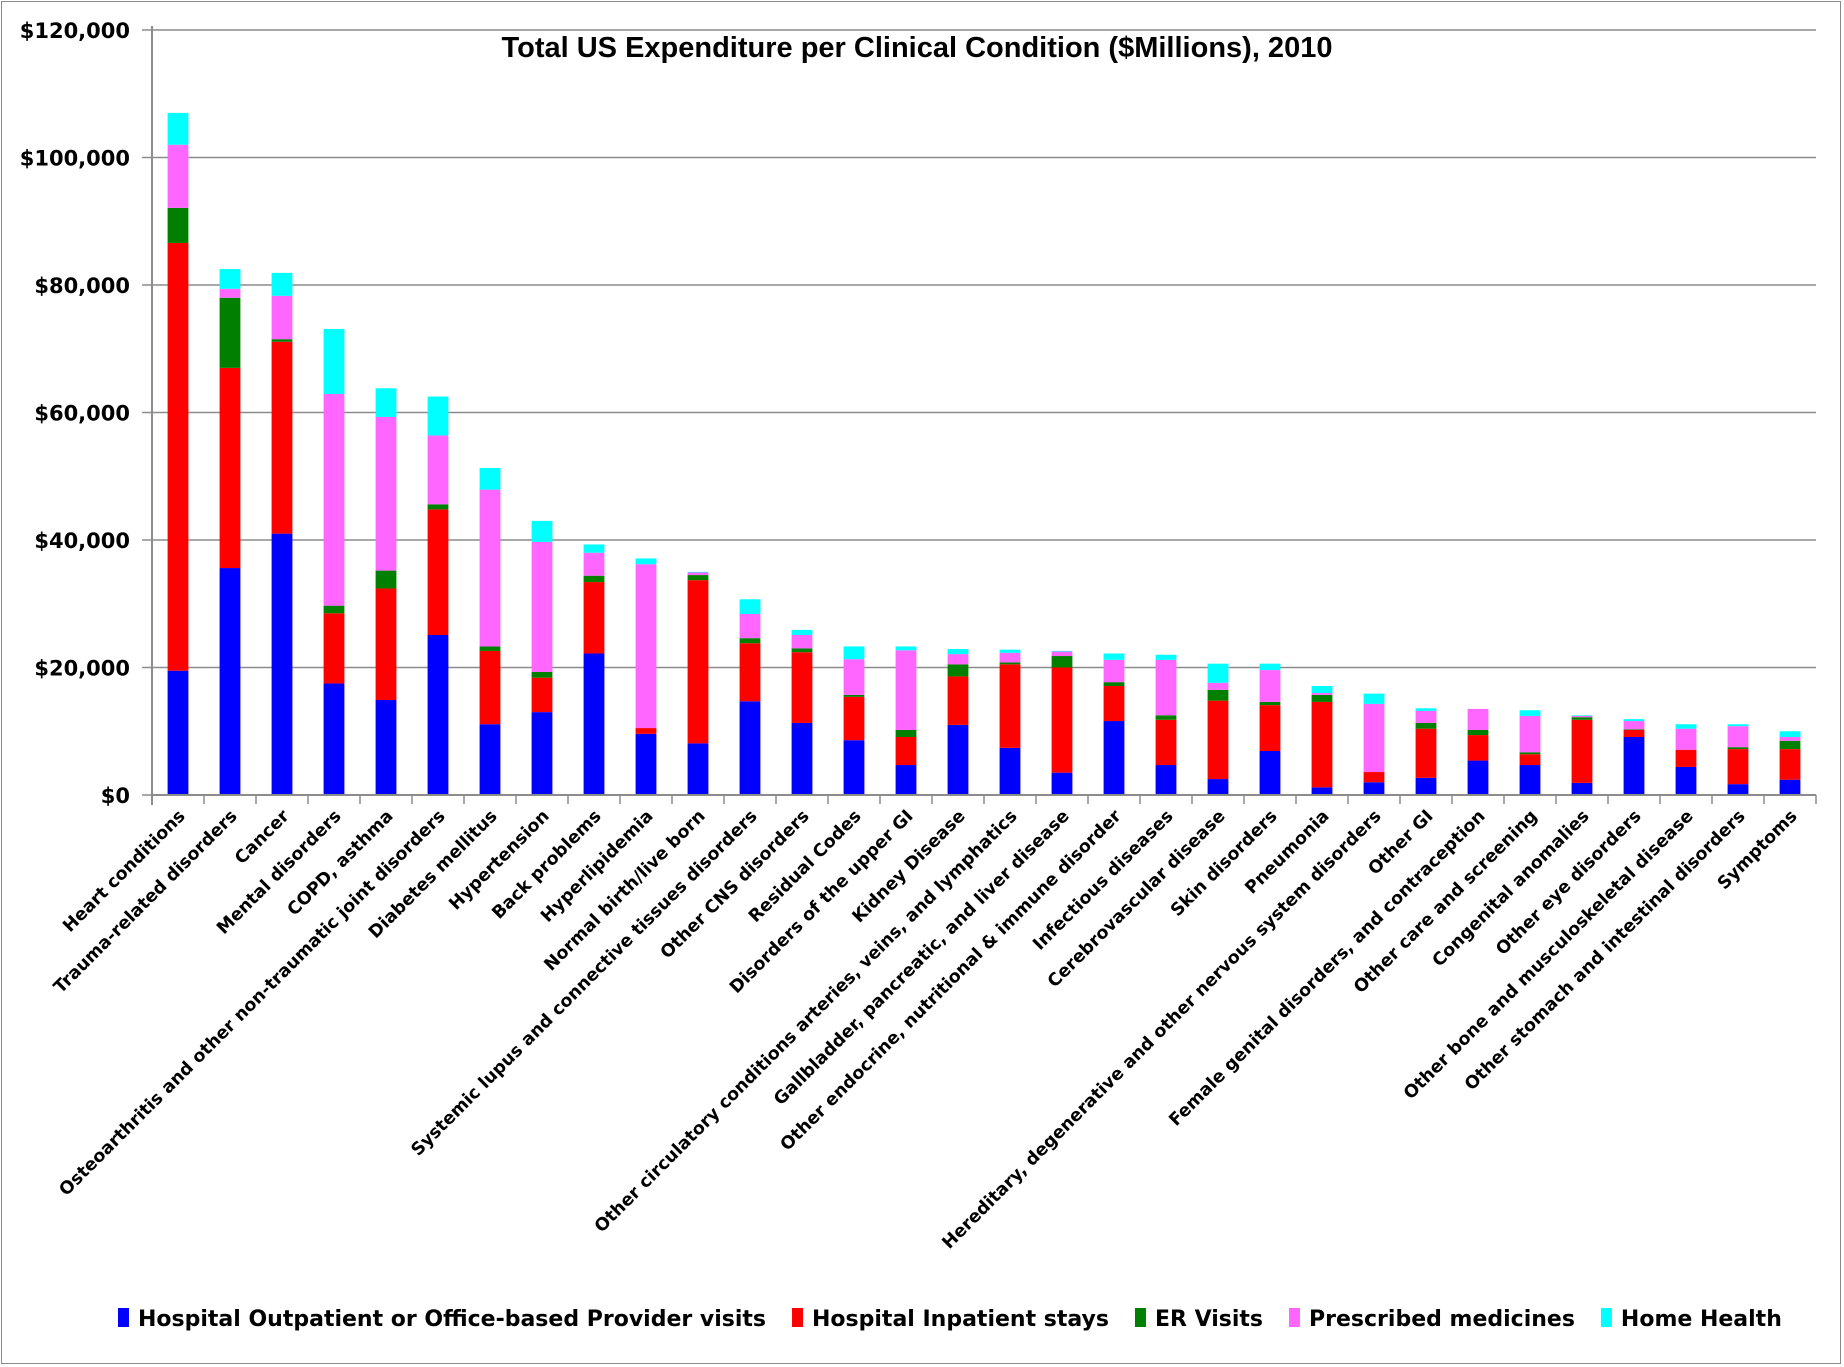 The image size is (1844, 1367). Describe the element at coordinates (960, 1319) in the screenshot. I see `legend-label: Hospital Inpatient stays` at that location.